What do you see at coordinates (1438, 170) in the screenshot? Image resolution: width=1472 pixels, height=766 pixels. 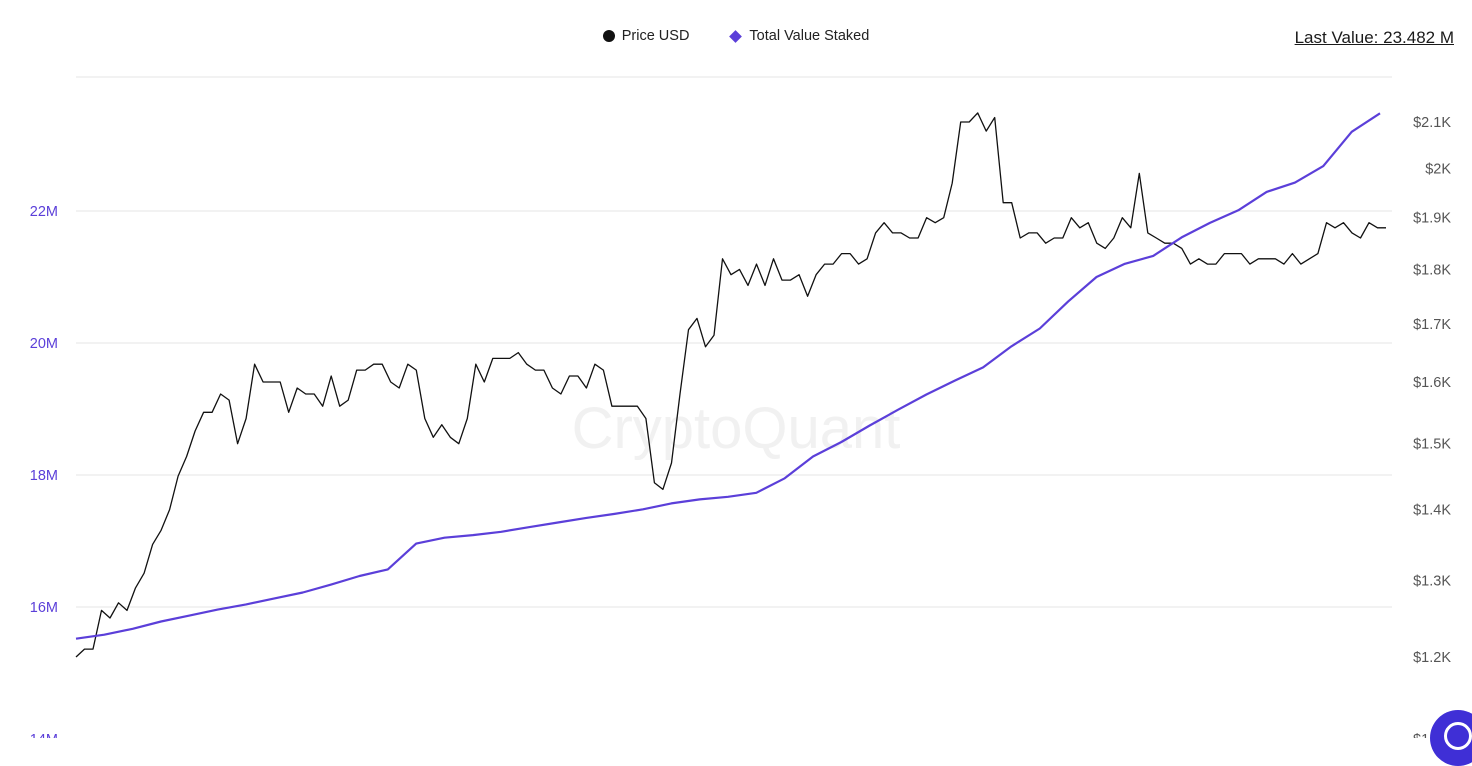 I see `right-tick-label: $2K` at bounding box center [1438, 170].